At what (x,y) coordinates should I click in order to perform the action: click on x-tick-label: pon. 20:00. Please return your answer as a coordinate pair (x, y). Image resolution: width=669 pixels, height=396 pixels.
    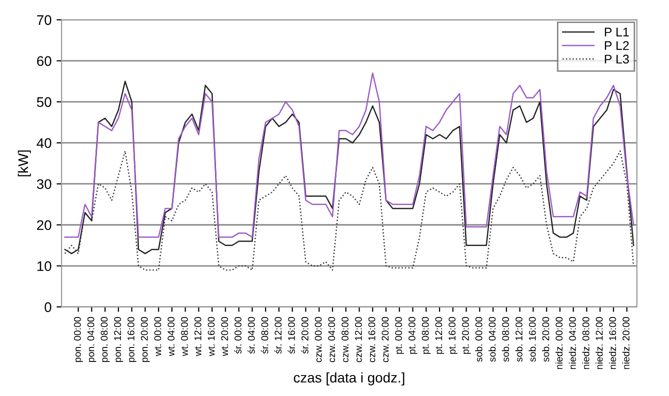
    Looking at the image, I should click on (145, 339).